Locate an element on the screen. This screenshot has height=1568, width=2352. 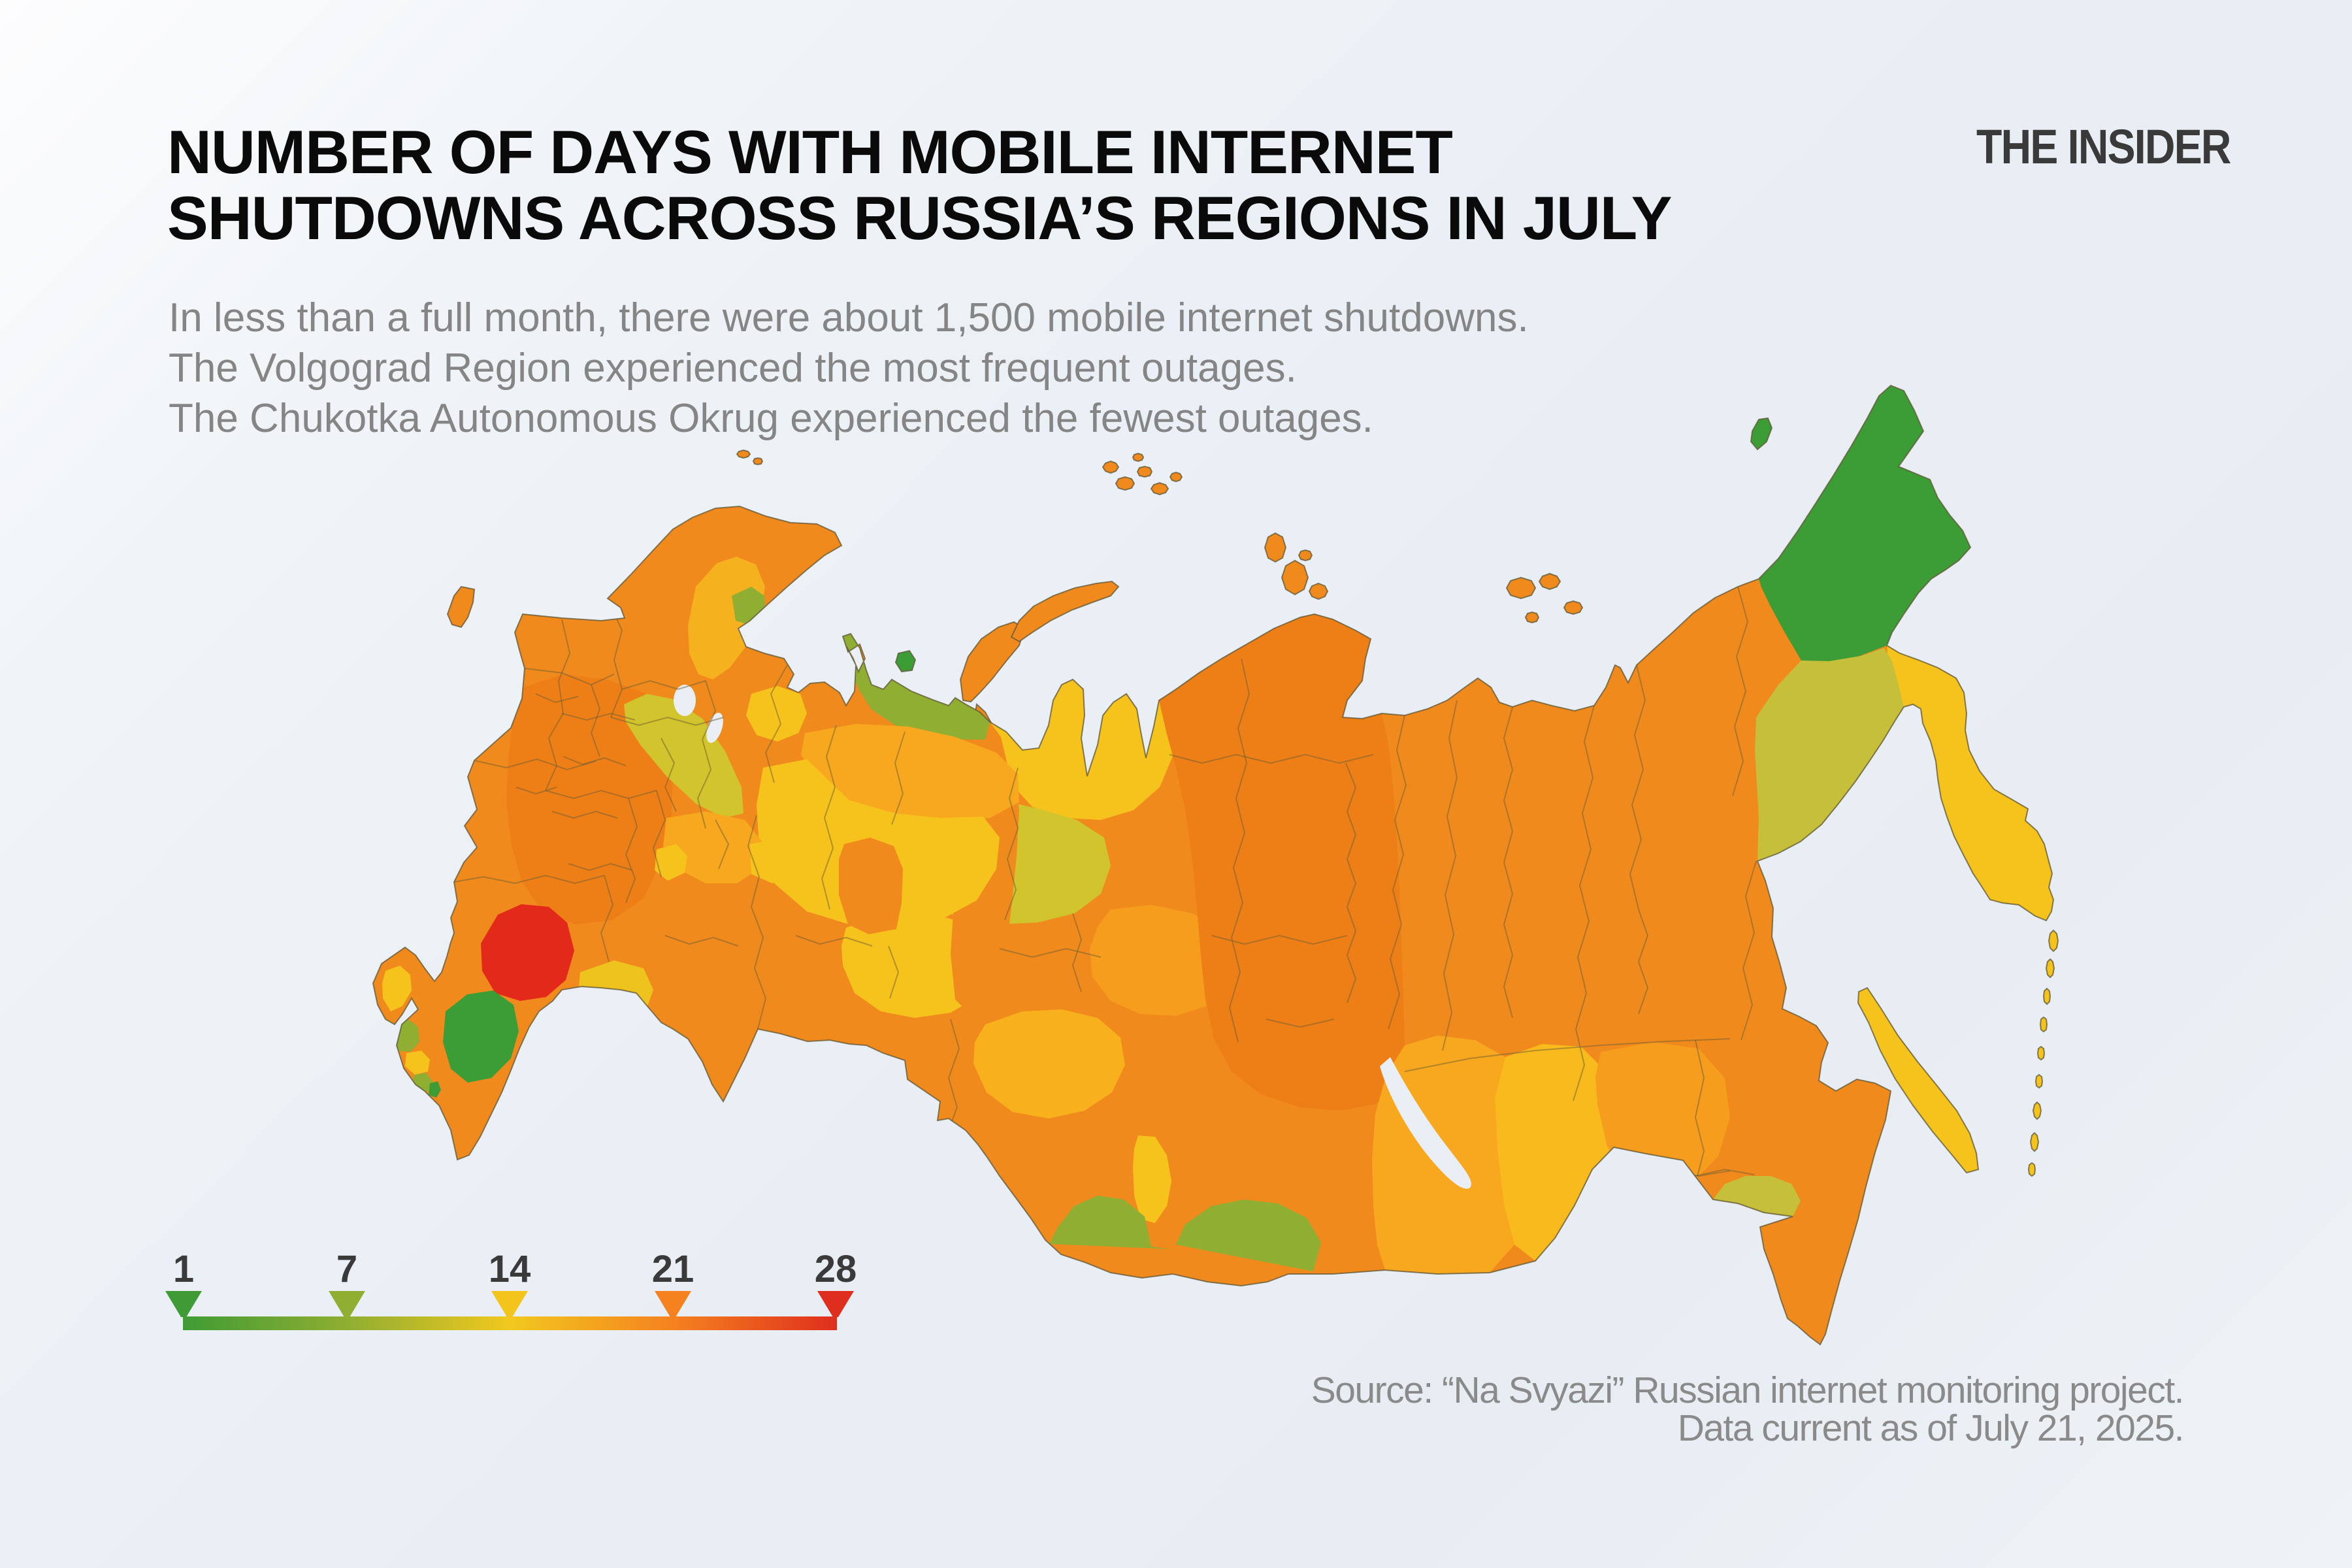
svg-text: 1 is located at coordinates (183, 1269).